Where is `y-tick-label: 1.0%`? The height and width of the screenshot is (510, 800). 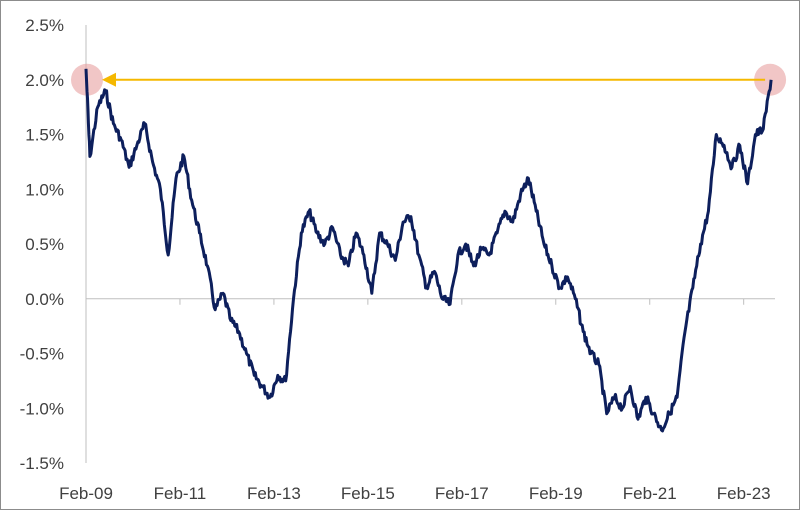 y-tick-label: 1.0% is located at coordinates (44, 189).